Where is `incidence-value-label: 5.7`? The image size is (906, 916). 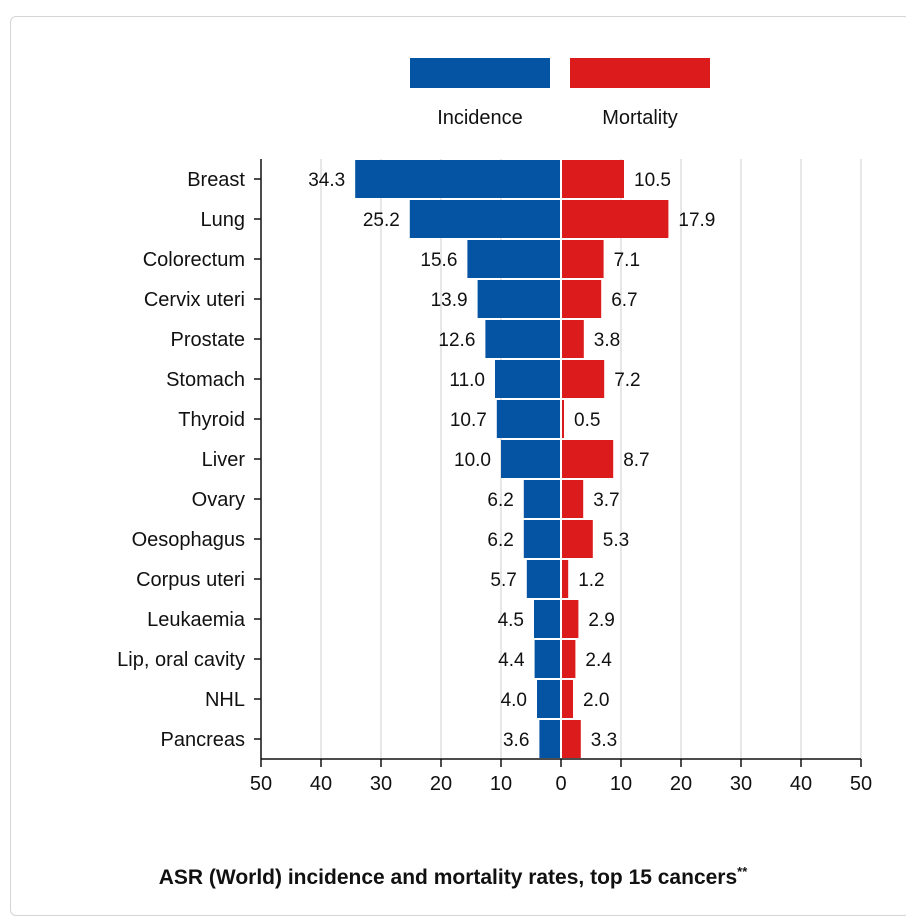 incidence-value-label: 5.7 is located at coordinates (503, 580).